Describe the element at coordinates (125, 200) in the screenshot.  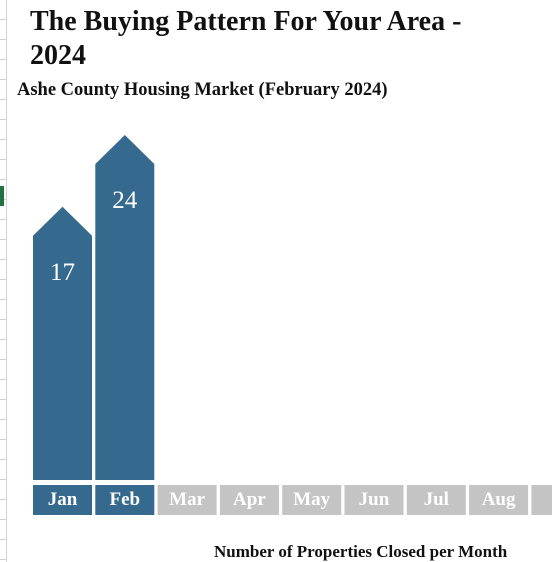
I see `bar-value-label-feb: 24` at that location.